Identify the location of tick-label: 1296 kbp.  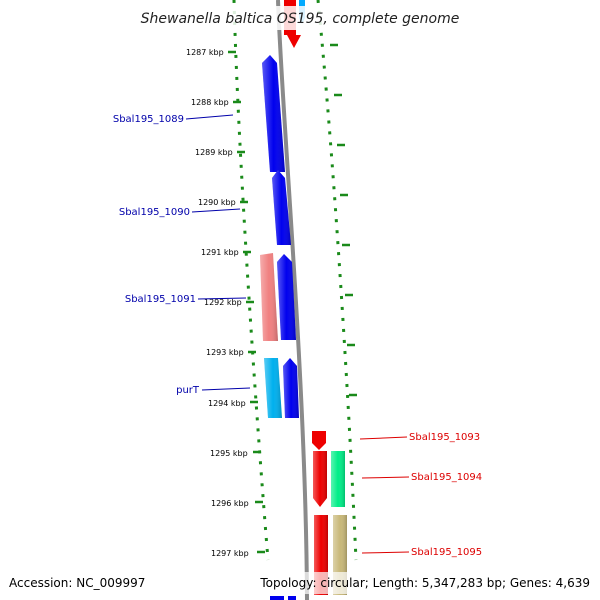
(230, 503).